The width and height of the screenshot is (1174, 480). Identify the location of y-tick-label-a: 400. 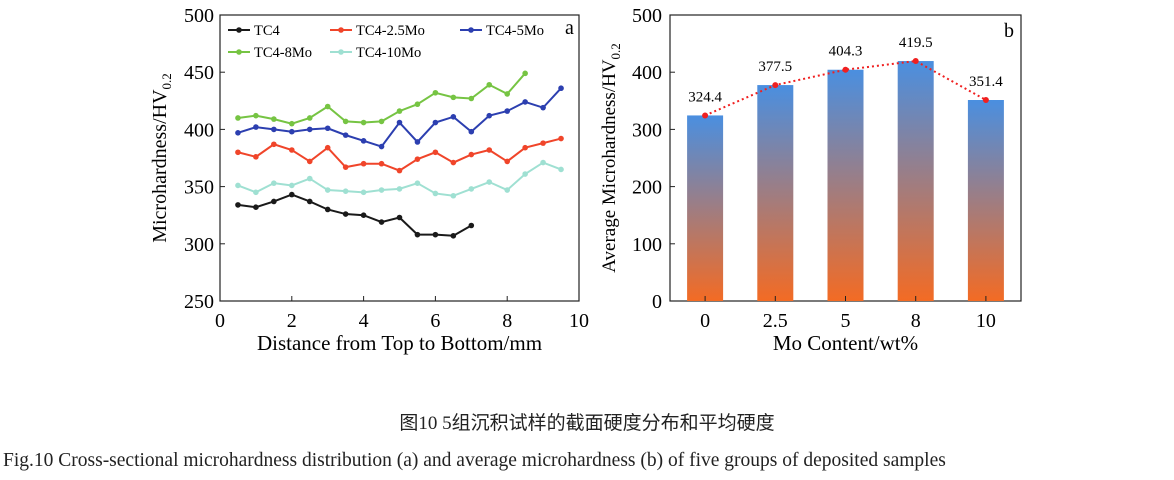
(199, 130).